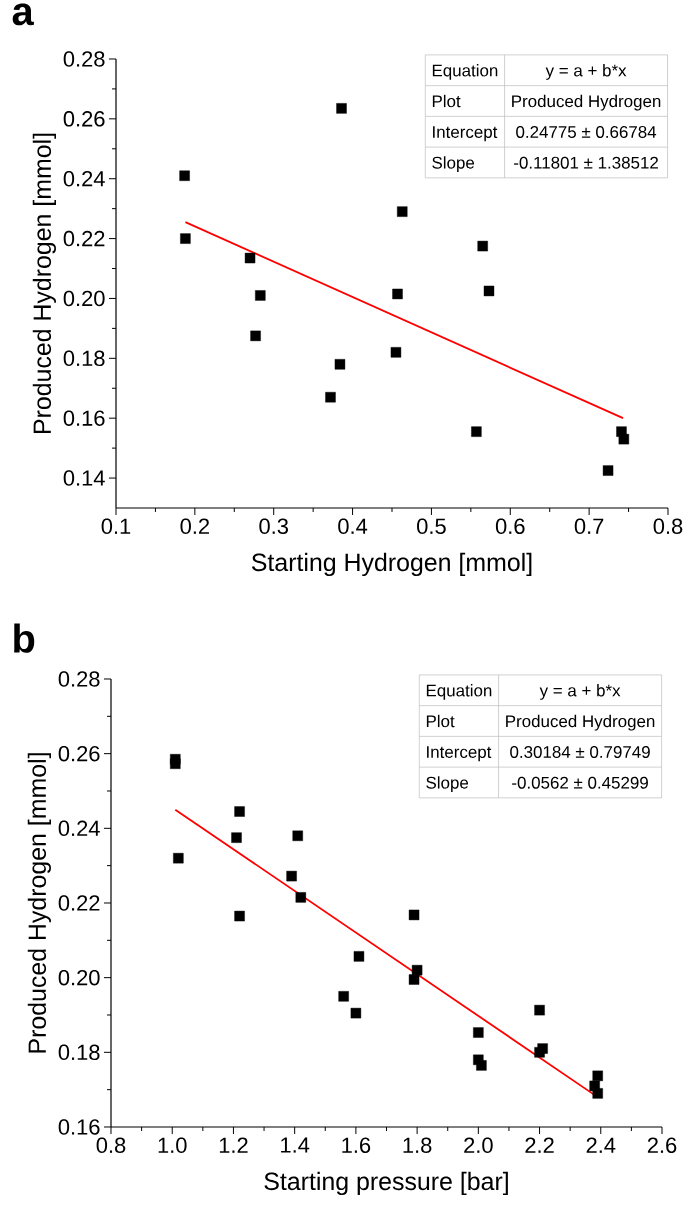 The image size is (700, 1222). I want to click on x-tick-label: 1.0, so click(172, 1145).